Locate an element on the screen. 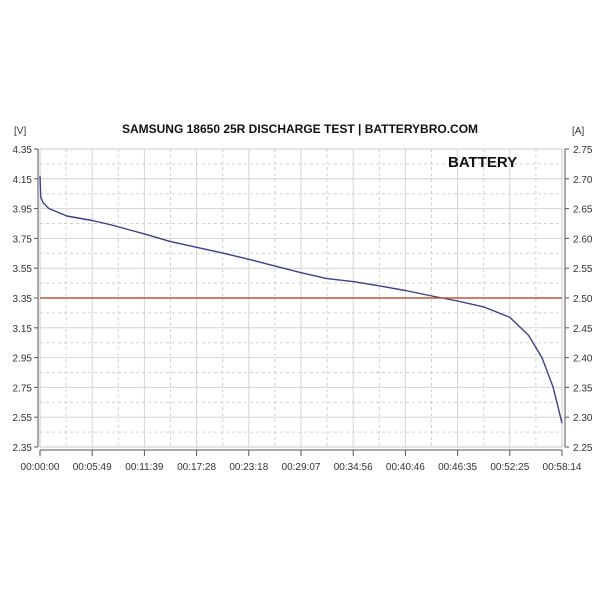 This screenshot has width=600, height=600. y-left-tick-label: 4.35 is located at coordinates (23, 150).